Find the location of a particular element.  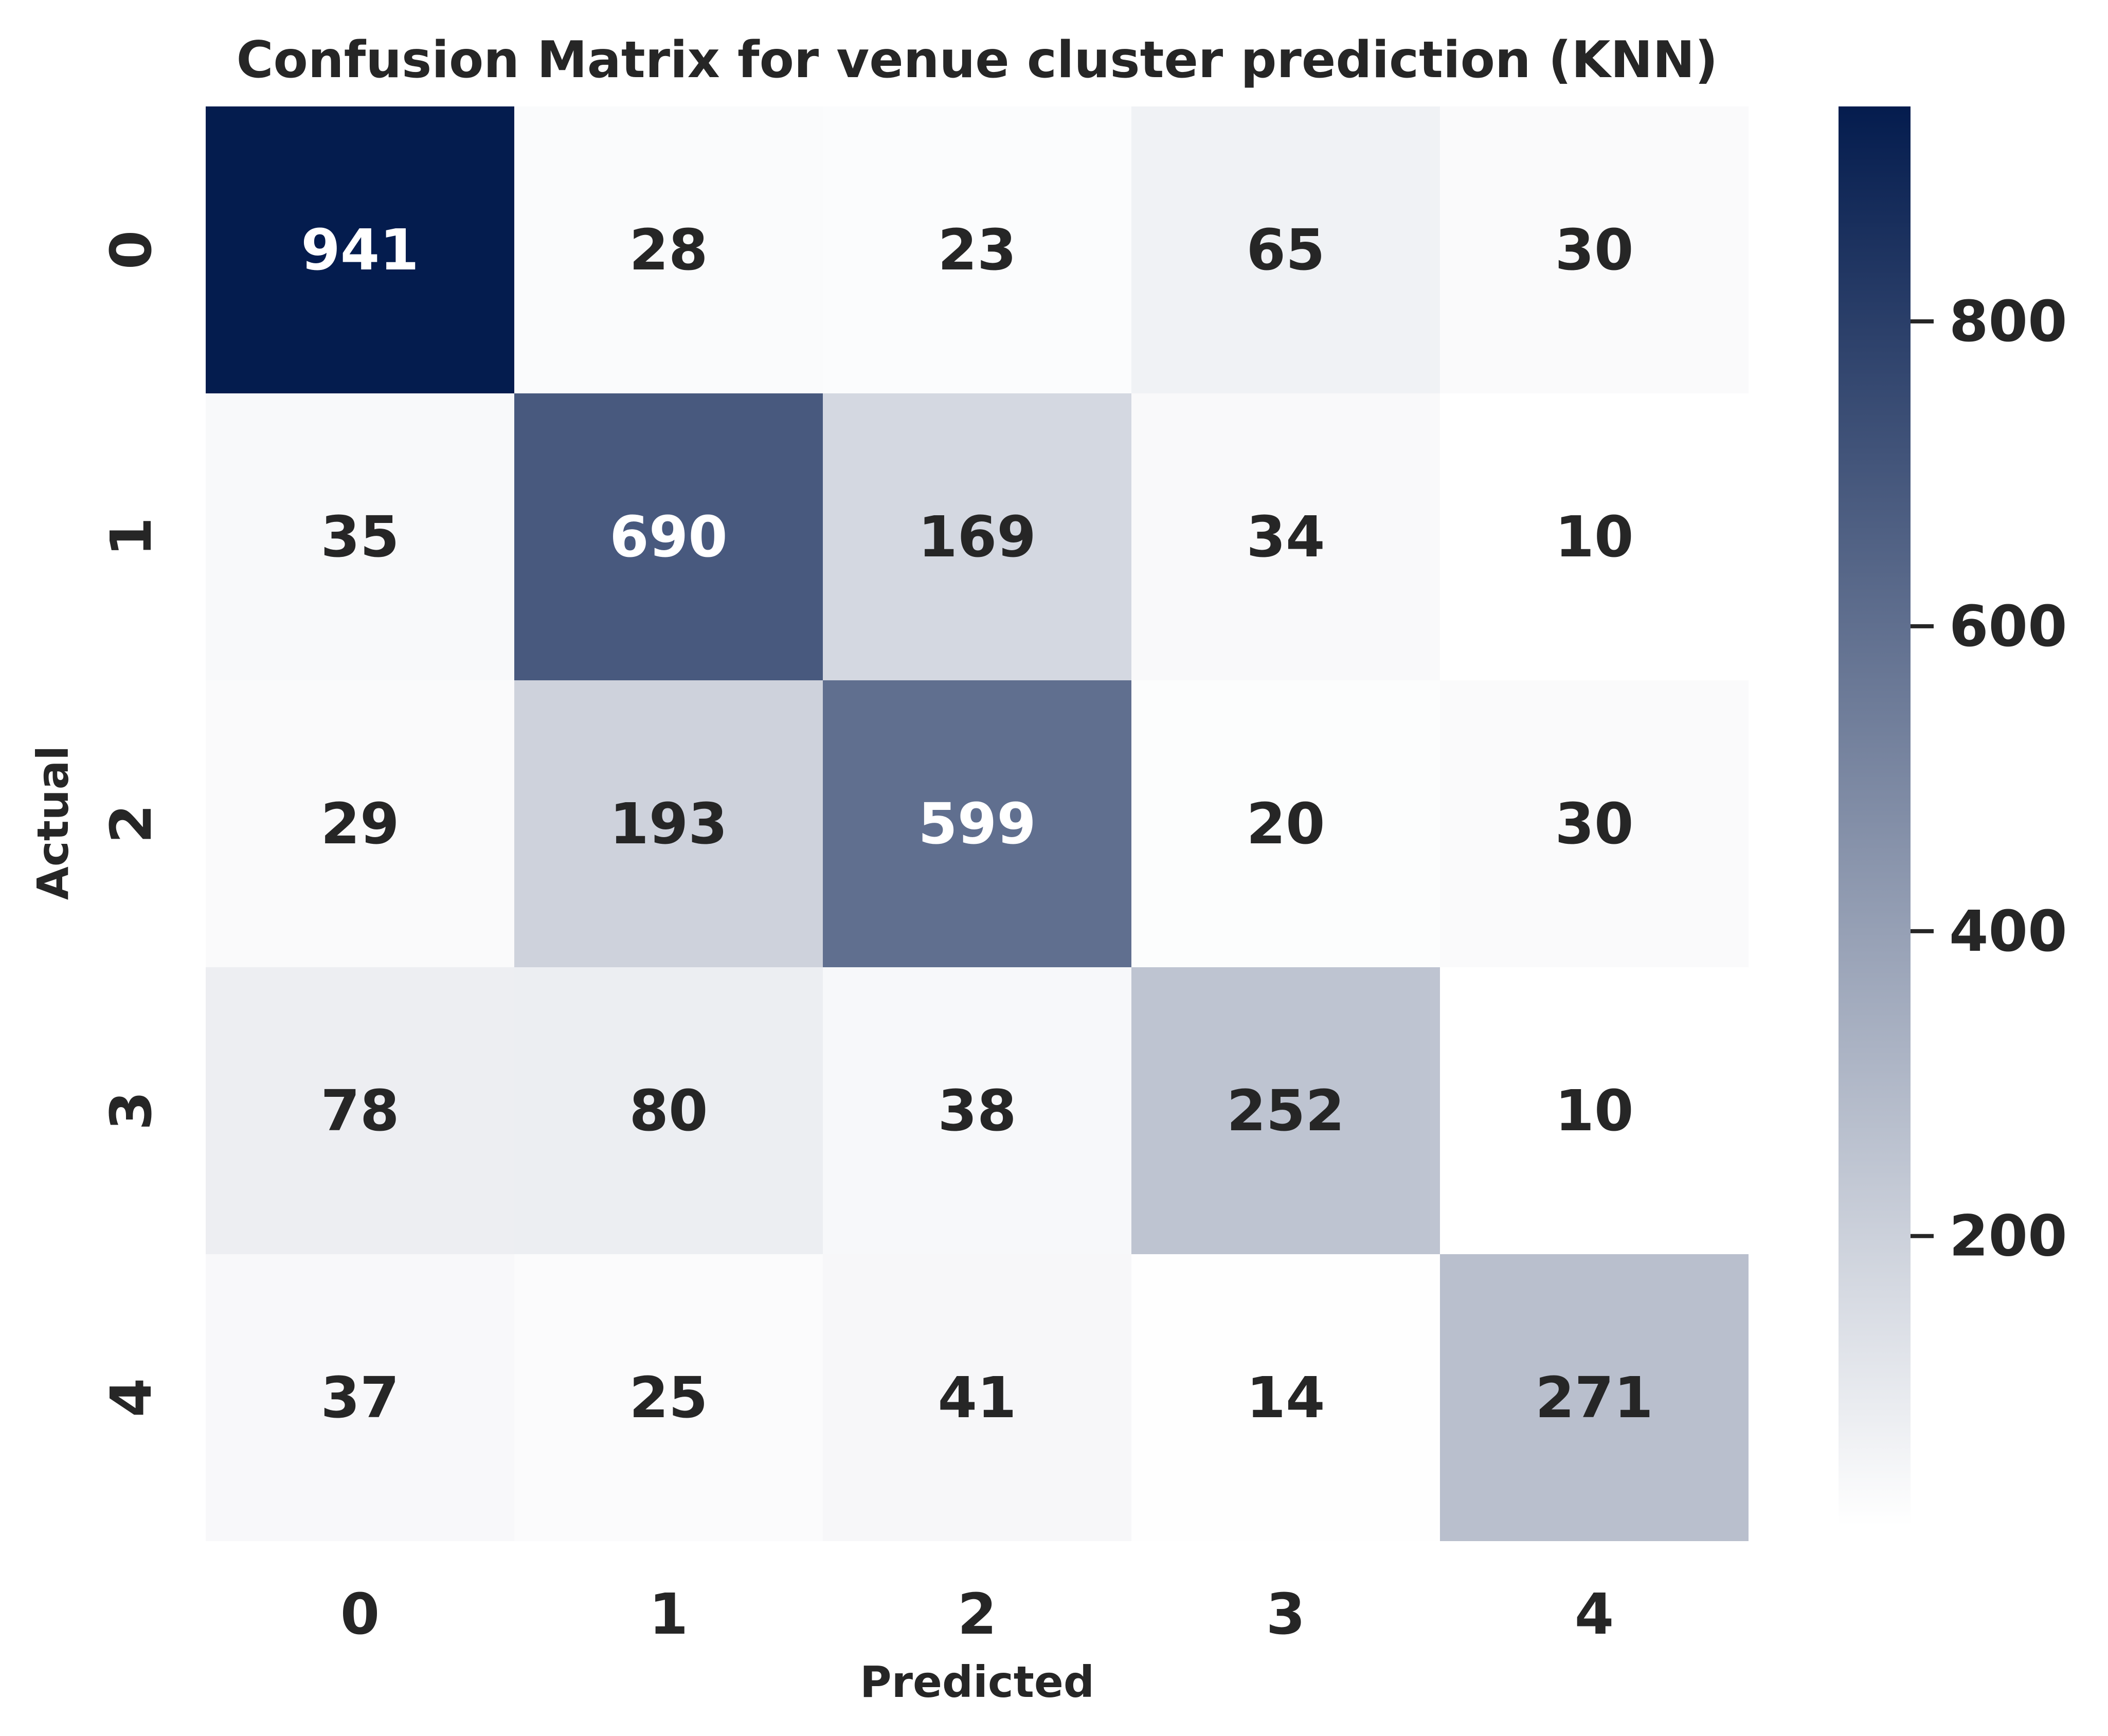

cell-value-r1-c1: 690 is located at coordinates (668, 537).